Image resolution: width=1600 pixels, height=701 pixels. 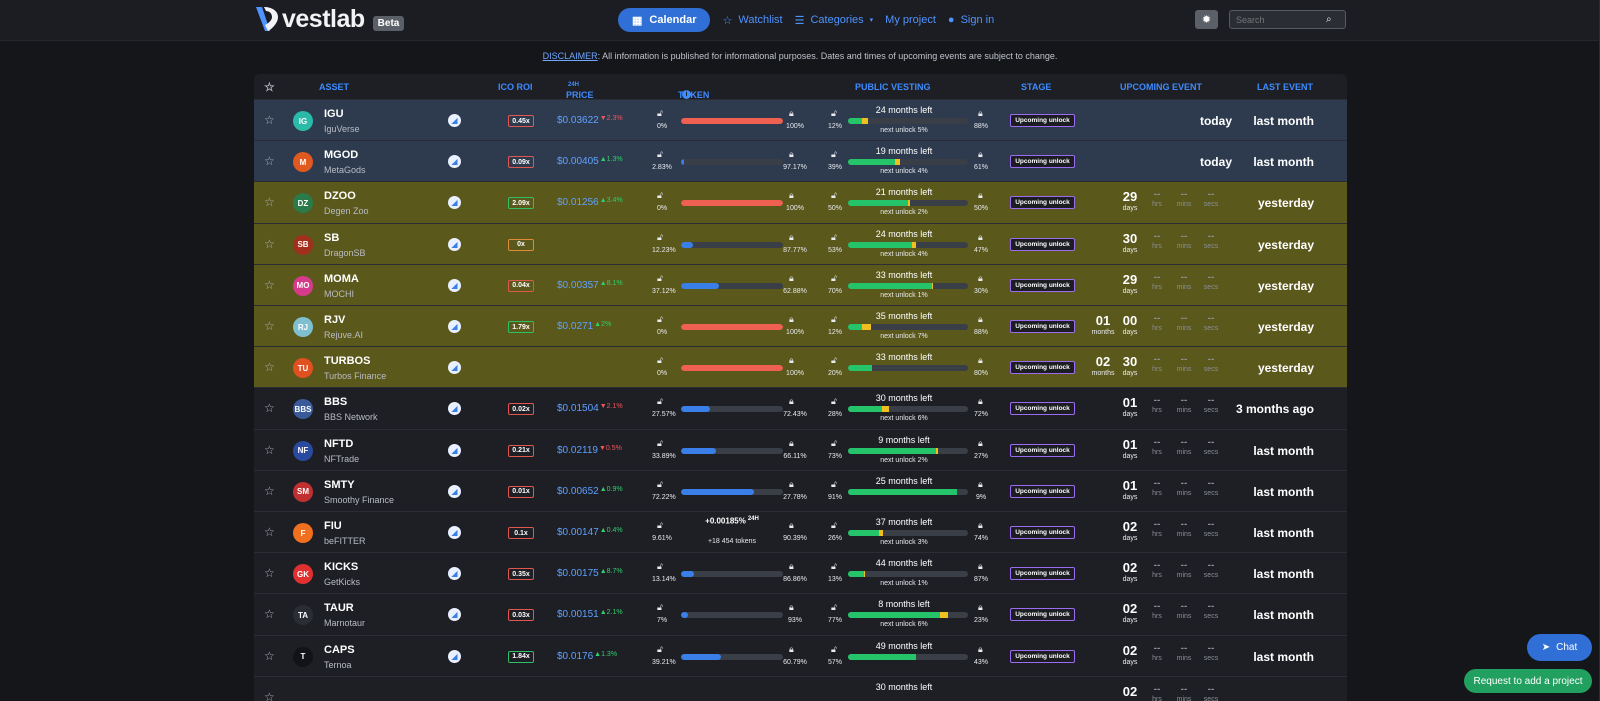 I want to click on request-project-button: Request to add a project, so click(x=1528, y=681).